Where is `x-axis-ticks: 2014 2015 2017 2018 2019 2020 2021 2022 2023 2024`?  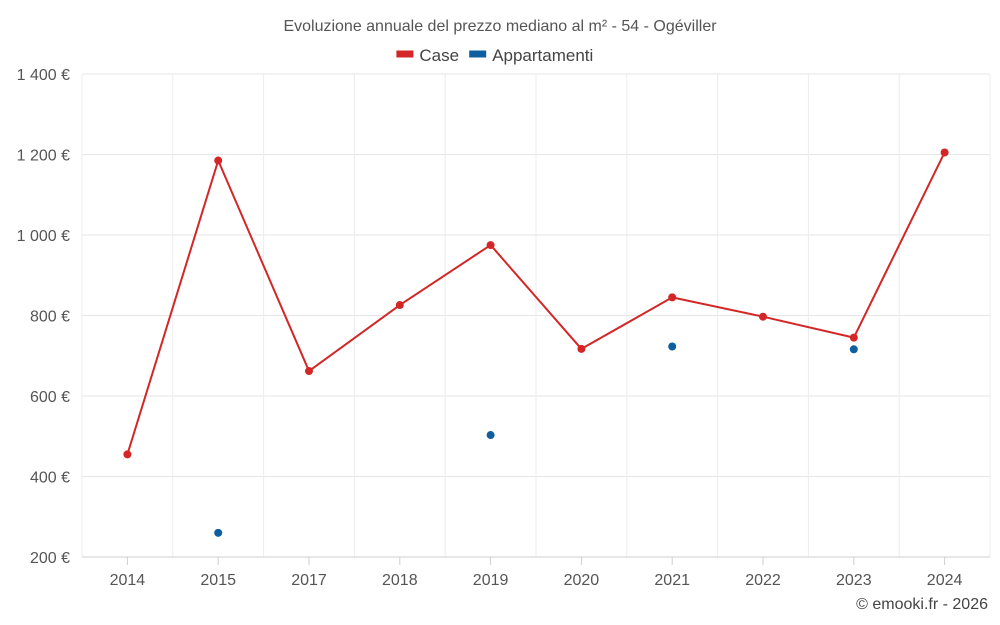 x-axis-ticks: 2014 2015 2017 2018 2019 2020 2021 2022 2023 2024 is located at coordinates (536, 573).